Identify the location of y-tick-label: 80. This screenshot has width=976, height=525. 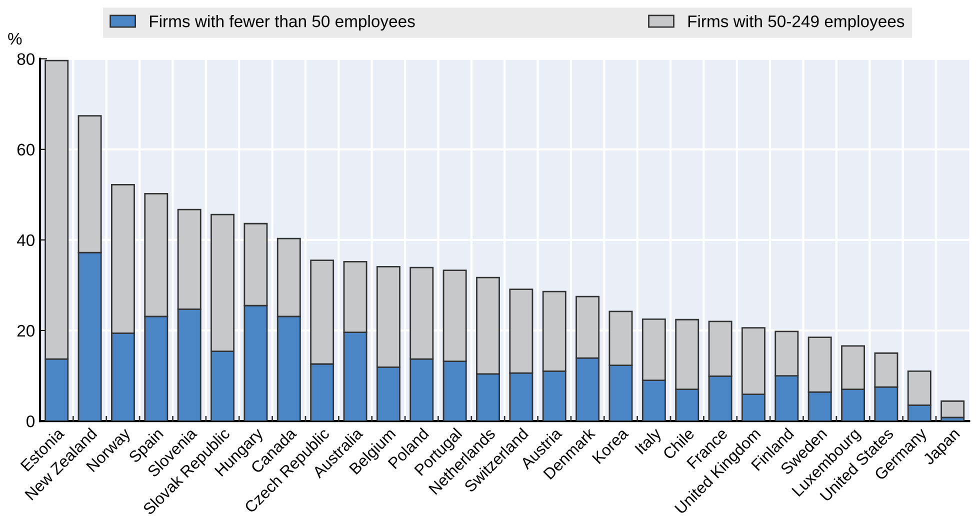
(26, 59).